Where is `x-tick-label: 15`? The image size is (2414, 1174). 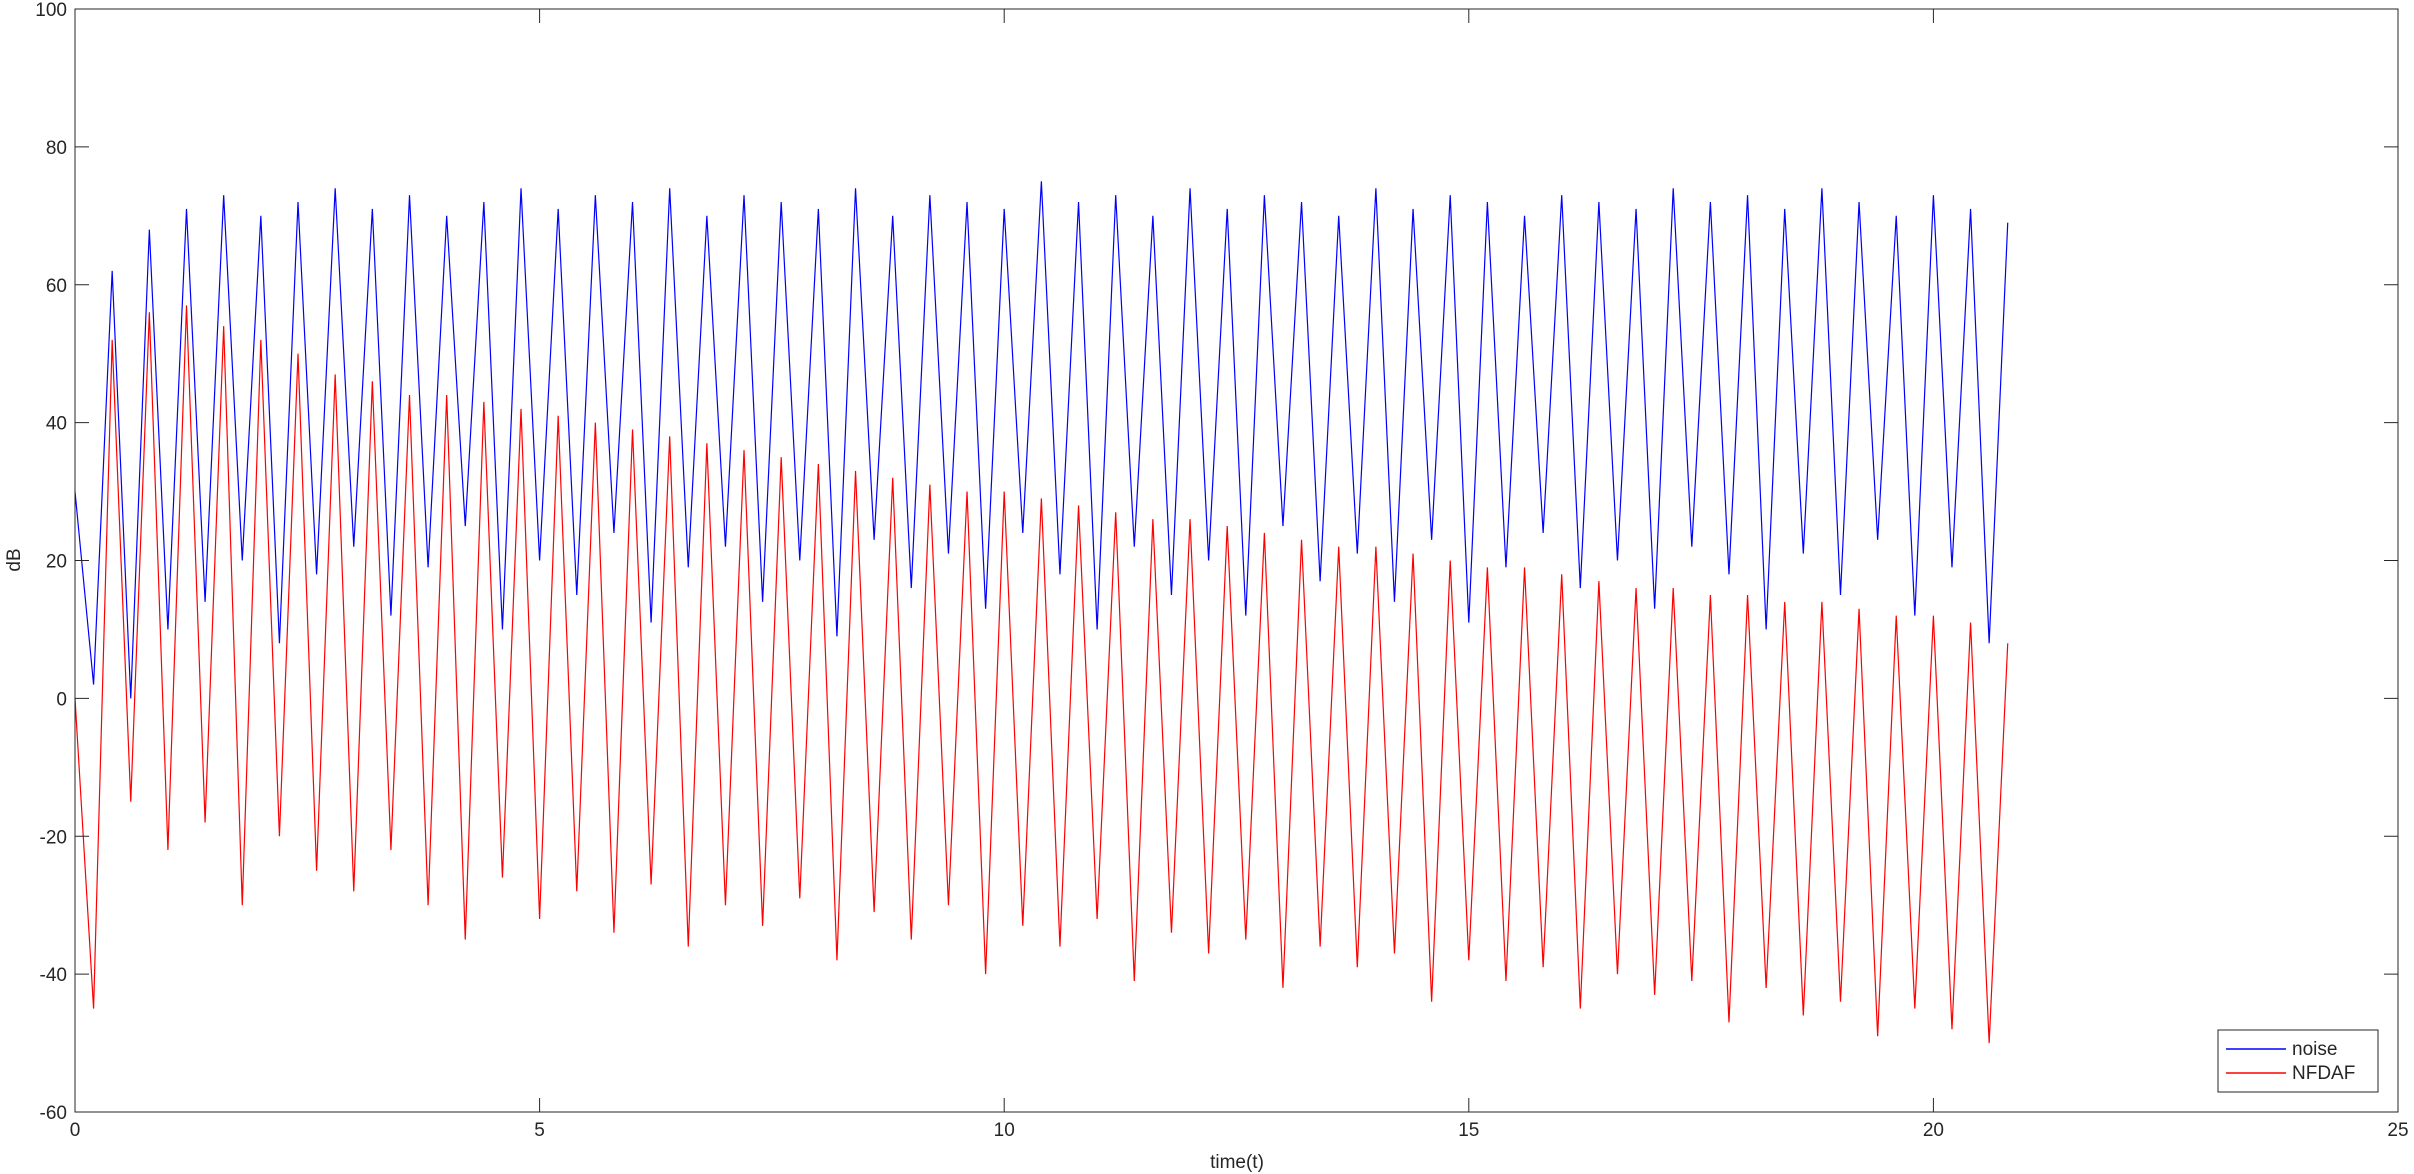
x-tick-label: 15 is located at coordinates (1468, 1130).